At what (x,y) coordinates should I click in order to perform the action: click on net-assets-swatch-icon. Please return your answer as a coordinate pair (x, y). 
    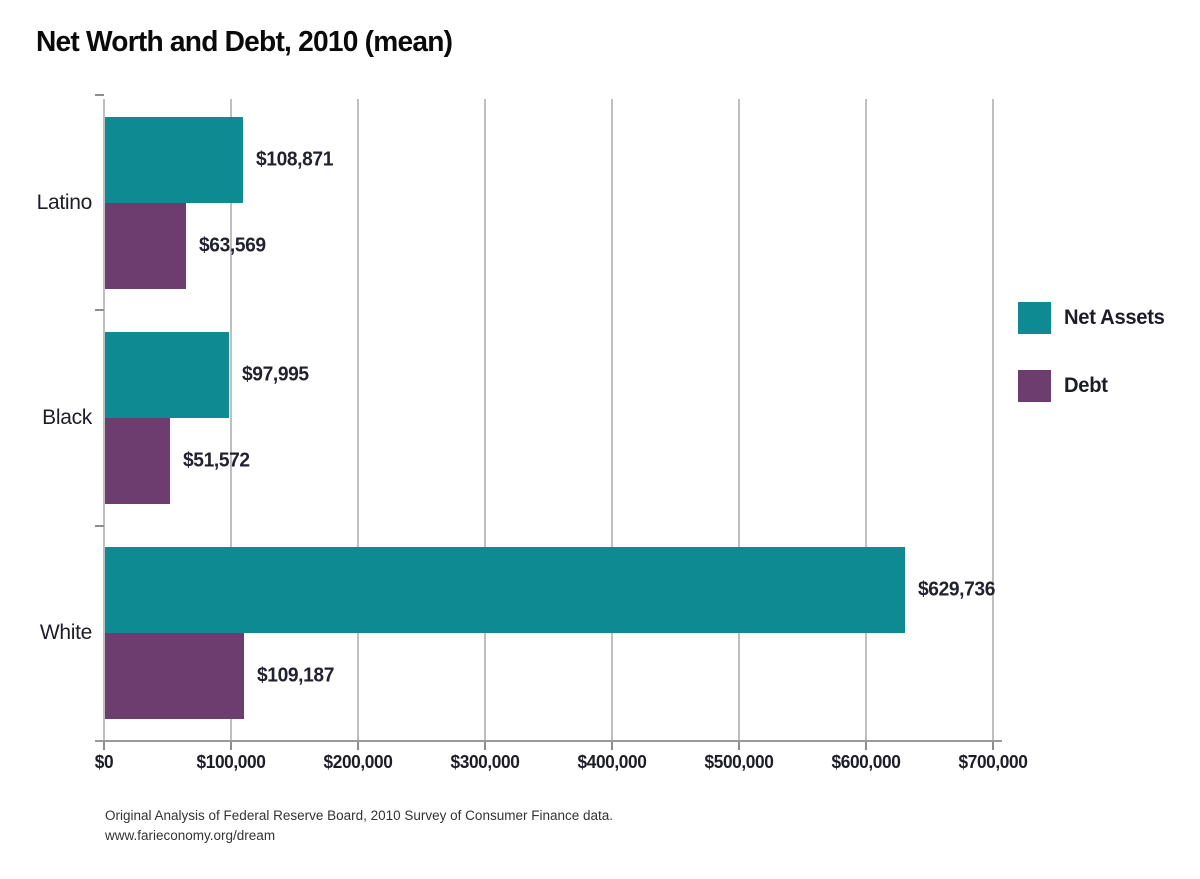
    Looking at the image, I should click on (1034, 318).